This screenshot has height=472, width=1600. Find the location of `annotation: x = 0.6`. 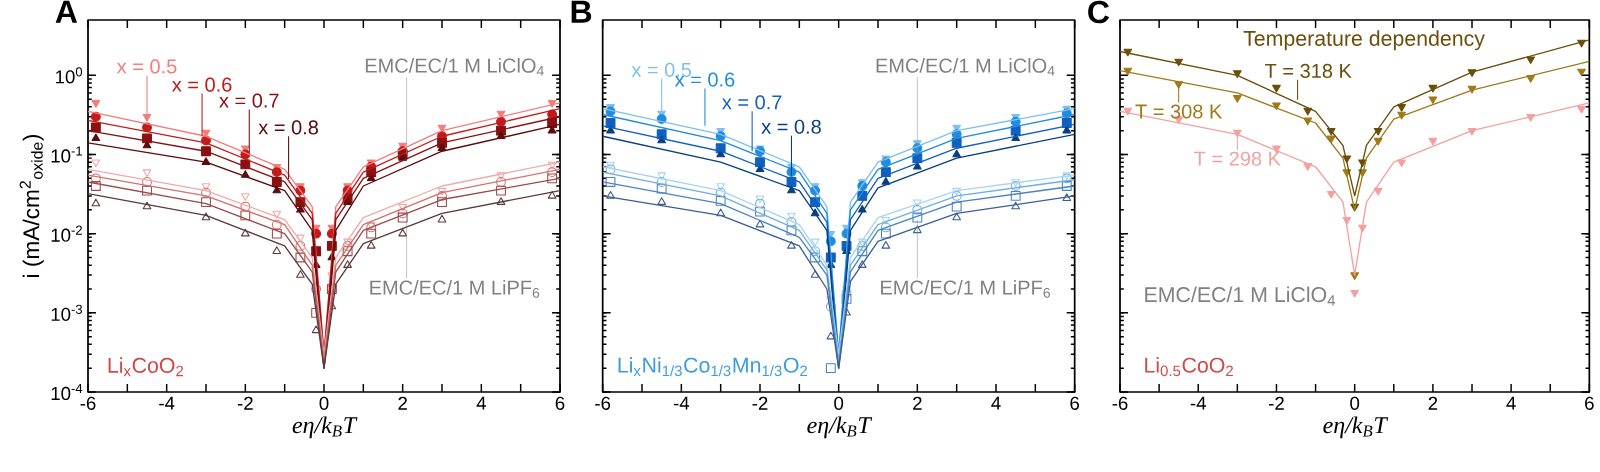

annotation: x = 0.6 is located at coordinates (202, 84).